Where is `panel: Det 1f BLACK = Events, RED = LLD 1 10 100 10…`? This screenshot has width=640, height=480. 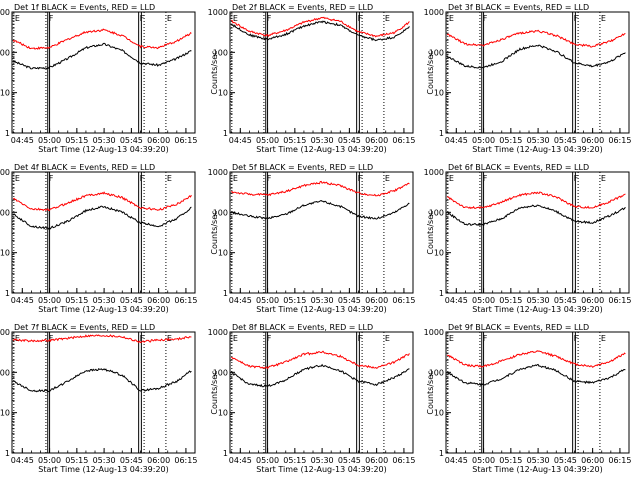
panel: Det 1f BLACK = Events, RED = LLD 1 10 100 10… is located at coordinates (98, 78).